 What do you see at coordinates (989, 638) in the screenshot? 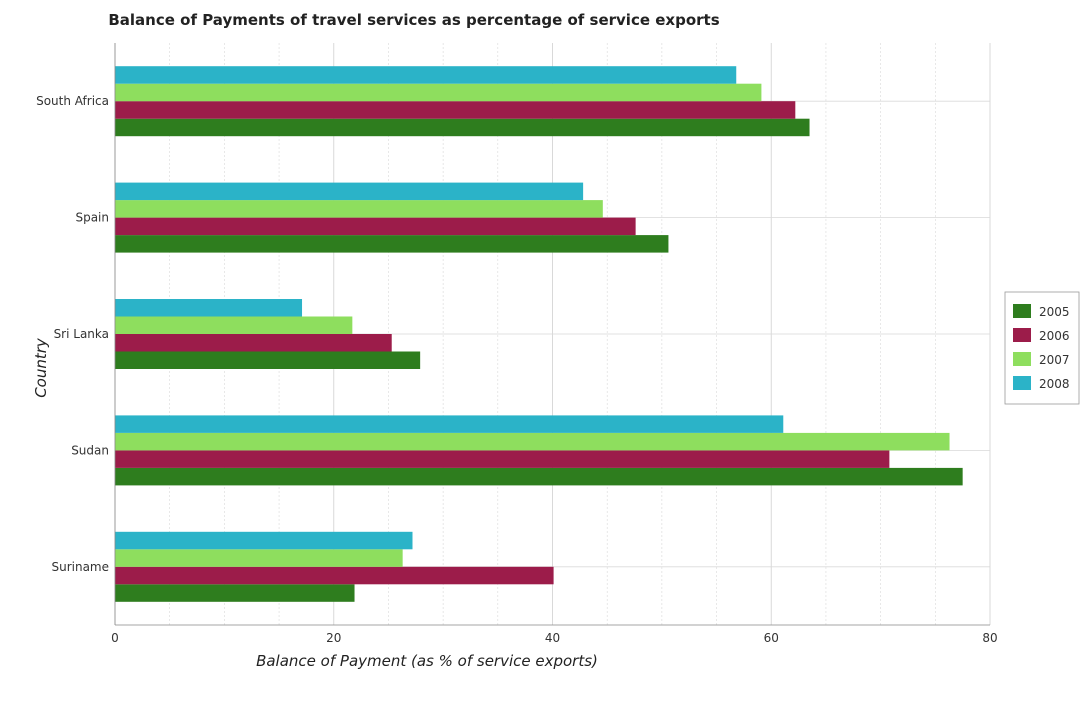
I see `x-tick-label: 80` at bounding box center [989, 638].